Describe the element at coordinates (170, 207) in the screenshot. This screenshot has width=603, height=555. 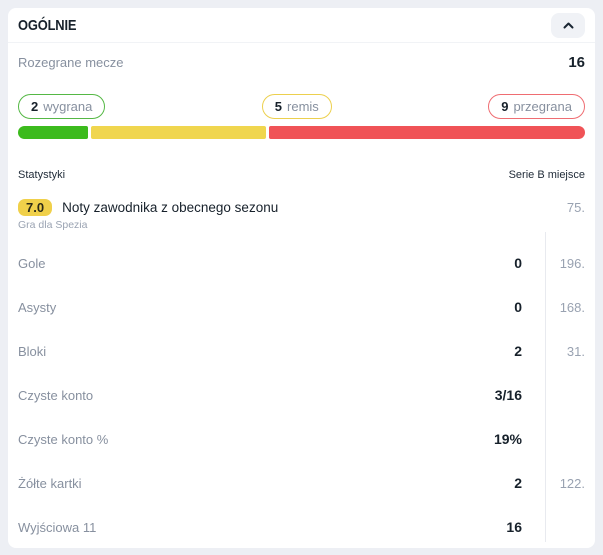
I see `rating-label: Noty zawodnika z obecnego sezonu` at that location.